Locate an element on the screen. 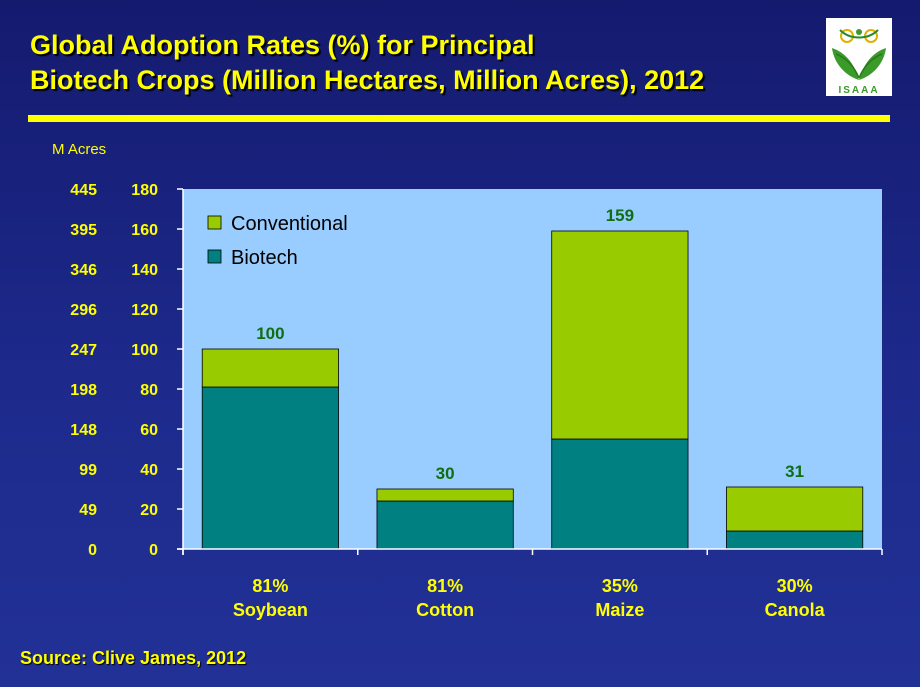 The width and height of the screenshot is (920, 687). y-tick-label: 160 is located at coordinates (144, 230).